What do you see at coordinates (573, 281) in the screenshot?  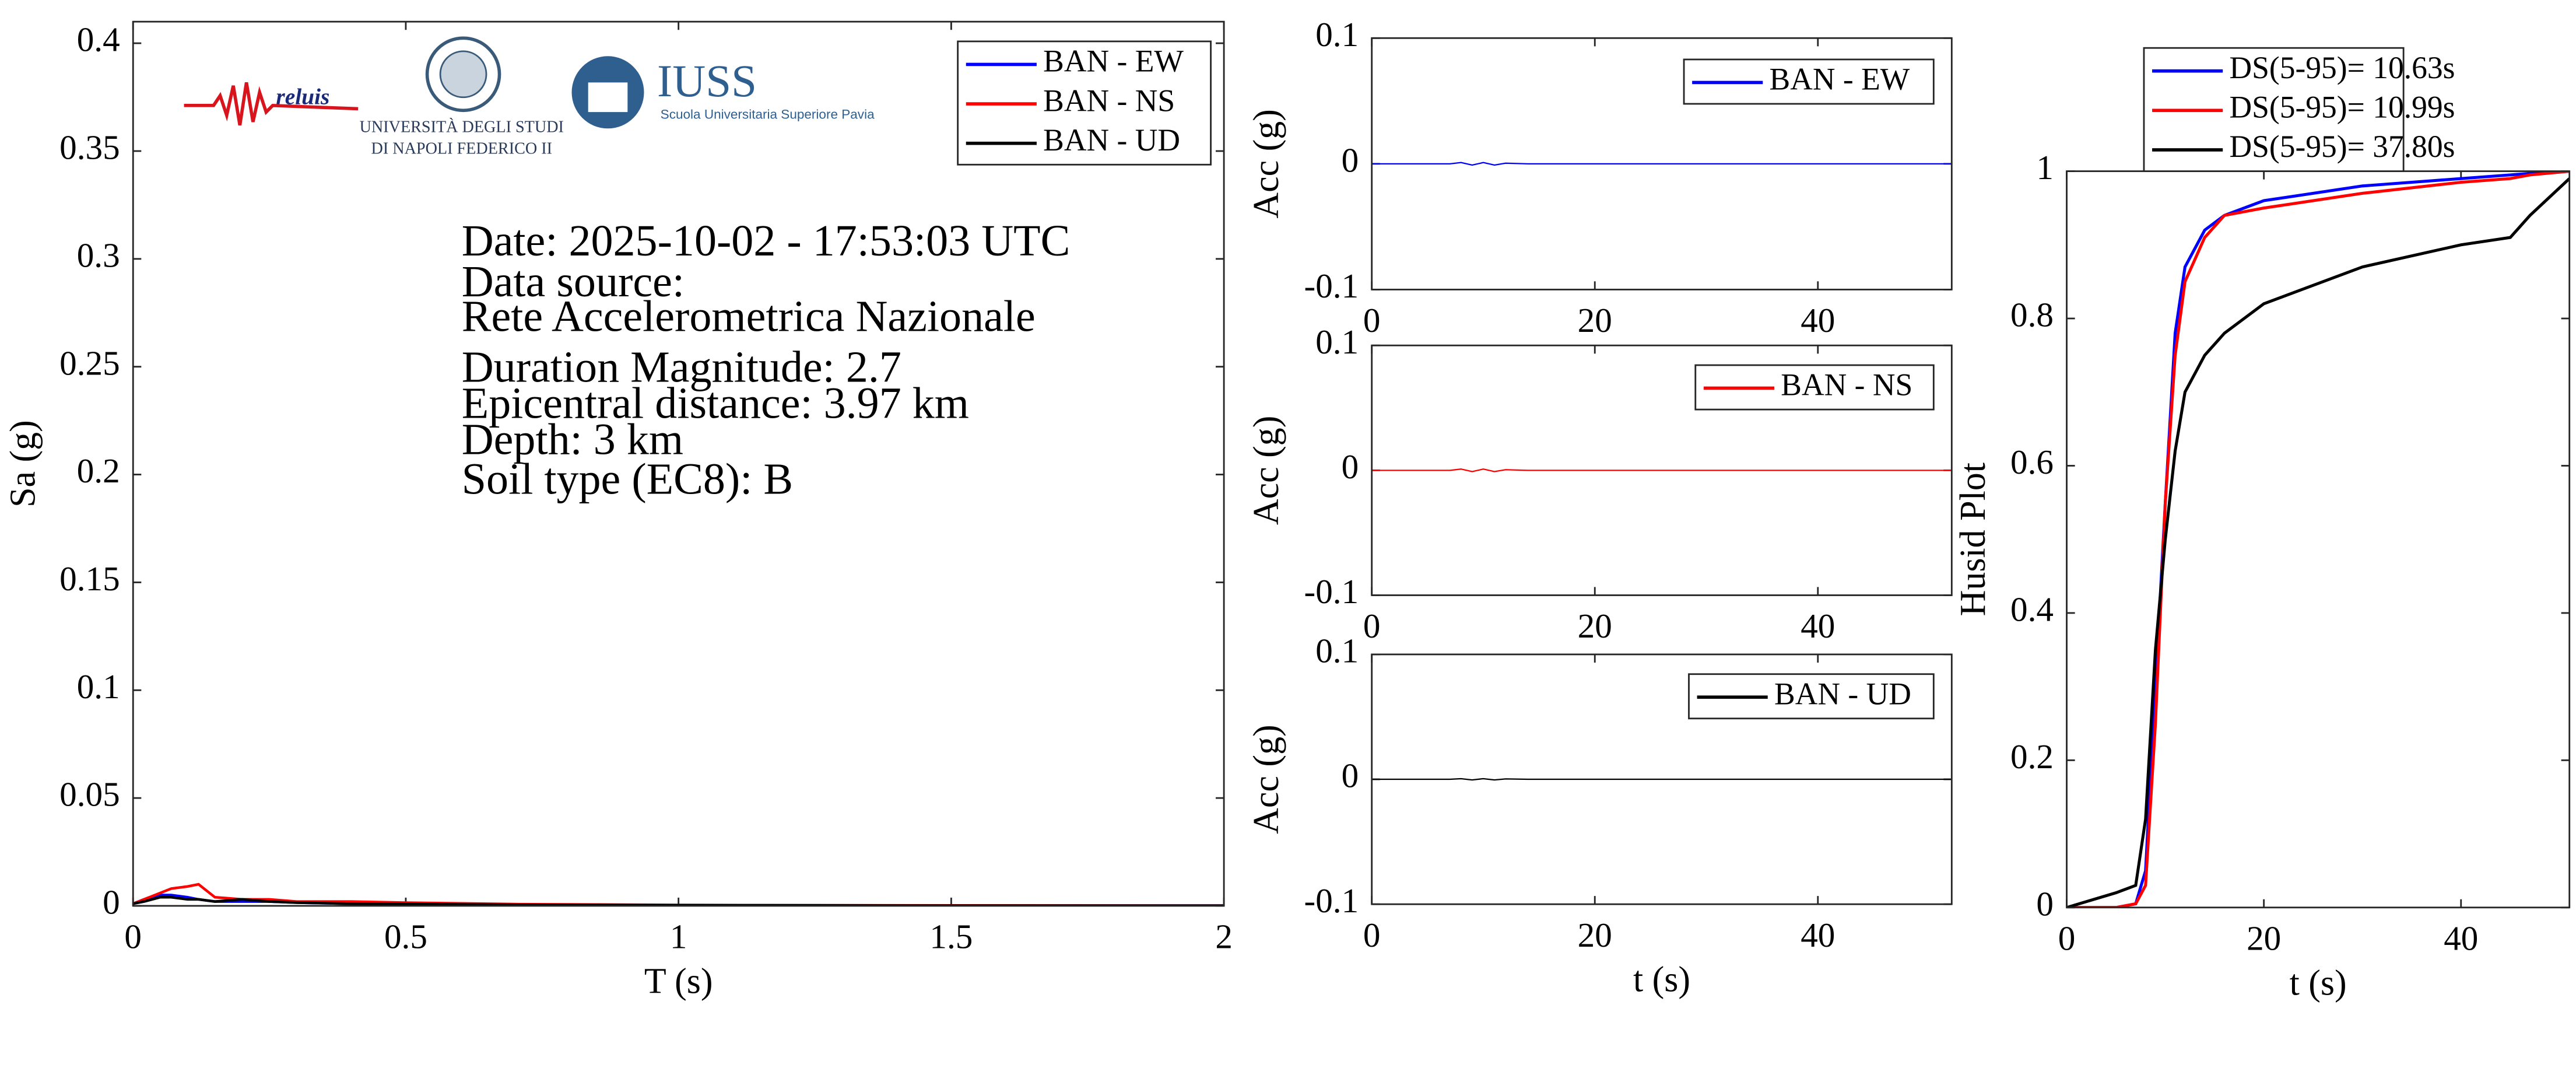 I see `annotation: Data source:` at bounding box center [573, 281].